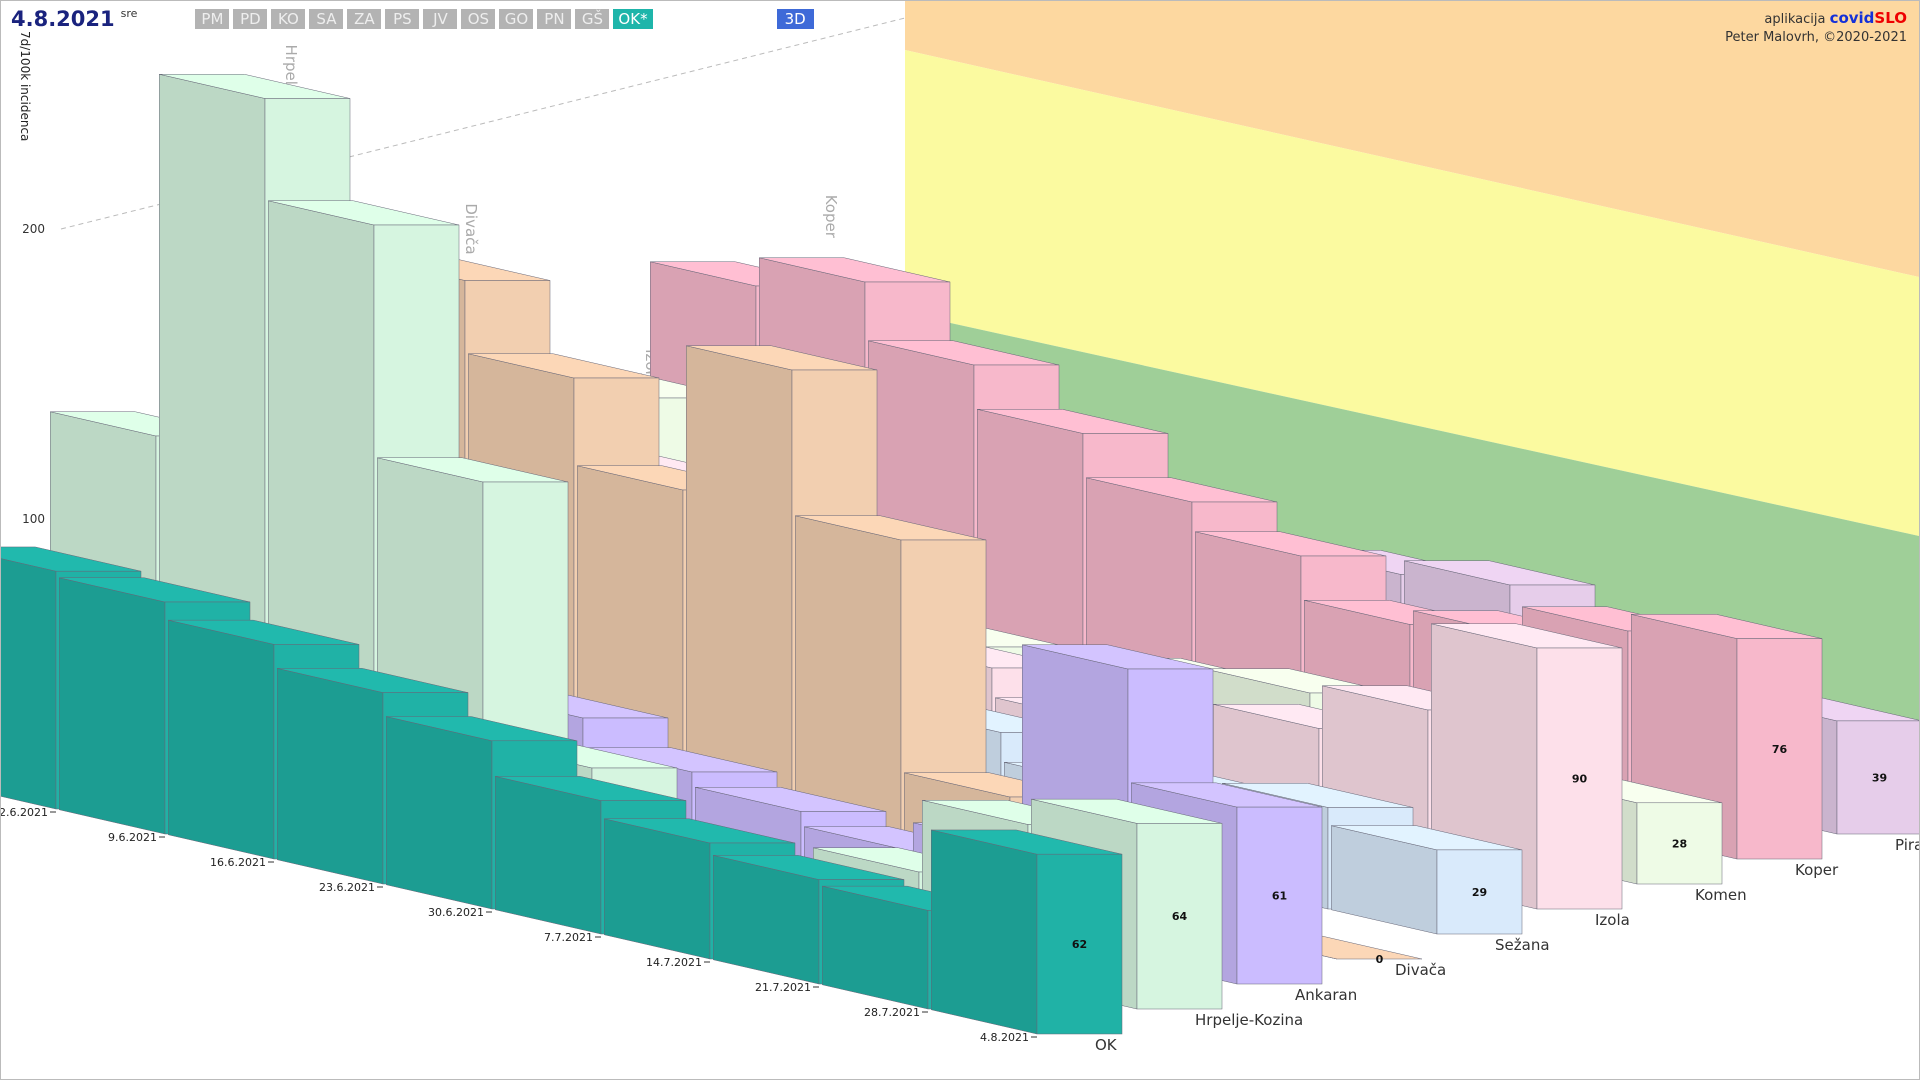  What do you see at coordinates (1412, 139) in the screenshot?
I see `band-high` at bounding box center [1412, 139].